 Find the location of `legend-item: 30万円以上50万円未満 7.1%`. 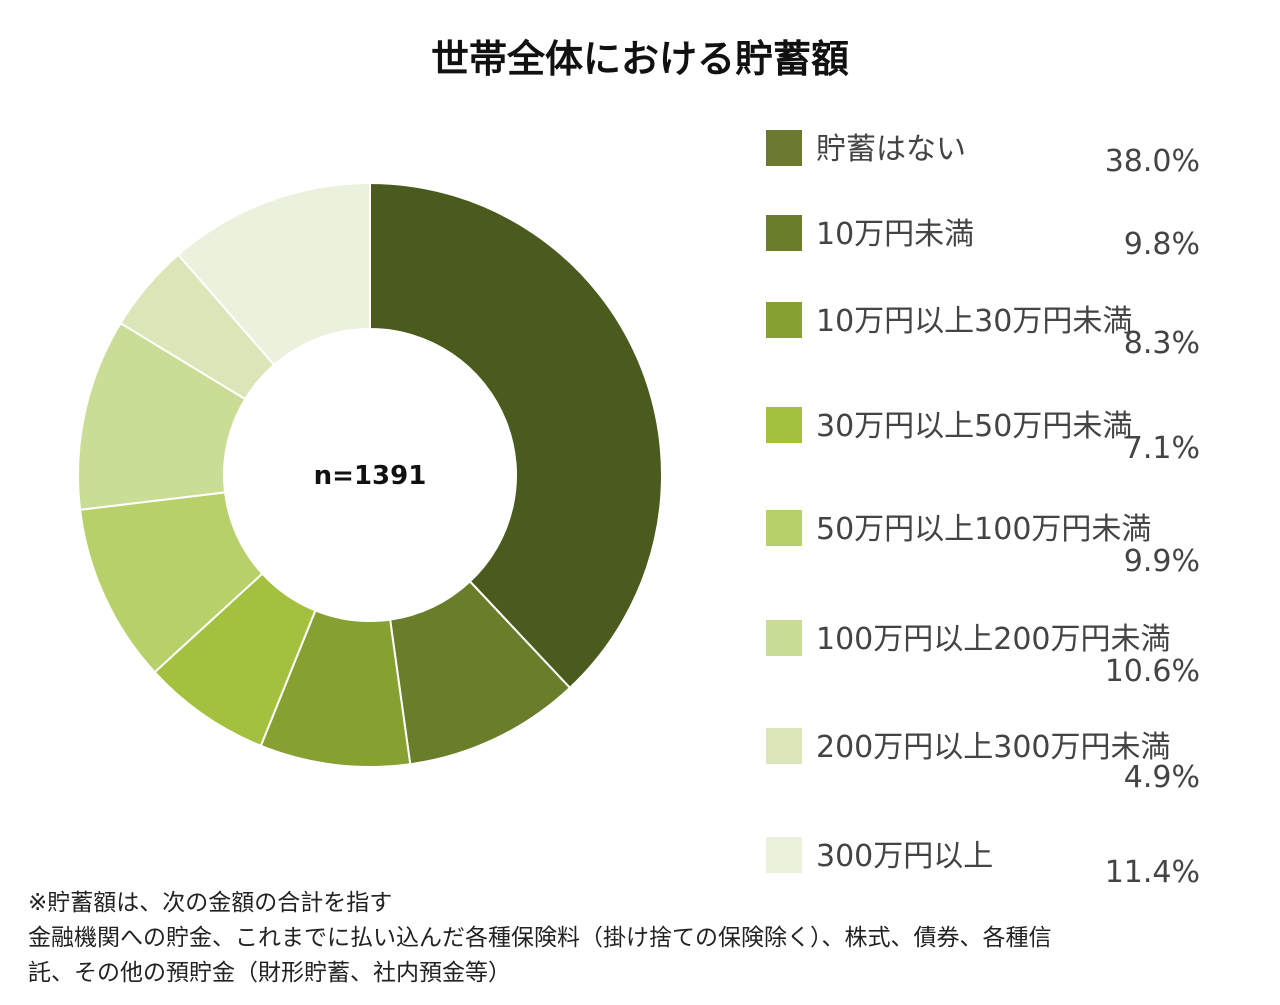

legend-item: 30万円以上50万円未満 7.1% is located at coordinates (983, 435).